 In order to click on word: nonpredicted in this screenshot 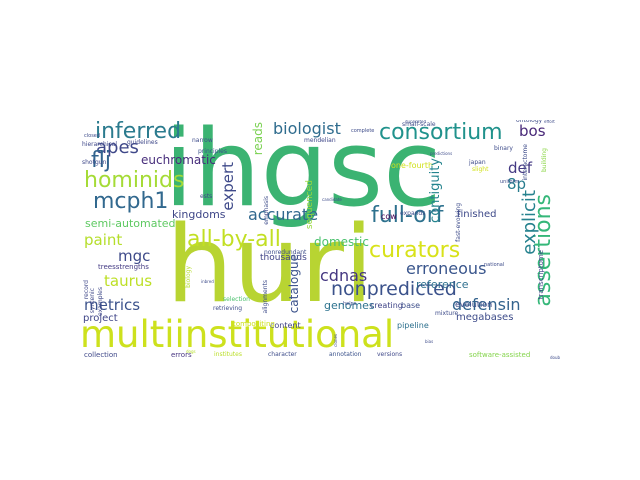, I will do `click(394, 289)`.